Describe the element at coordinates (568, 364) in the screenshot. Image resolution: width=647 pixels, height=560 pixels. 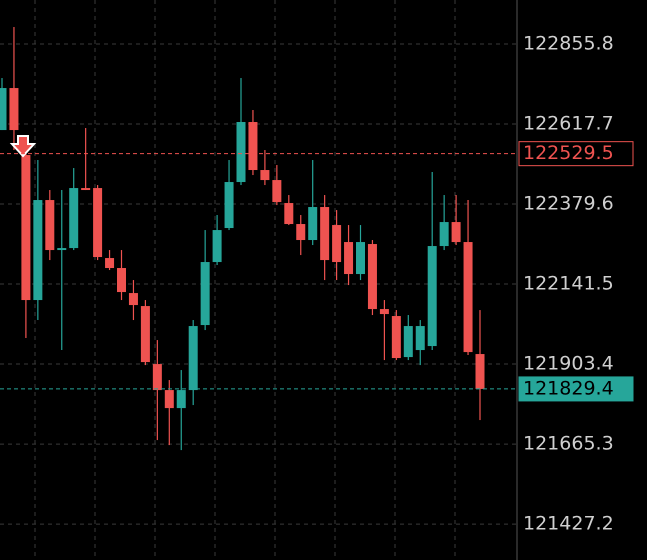
I see `y-tick-label: 121903.4` at that location.